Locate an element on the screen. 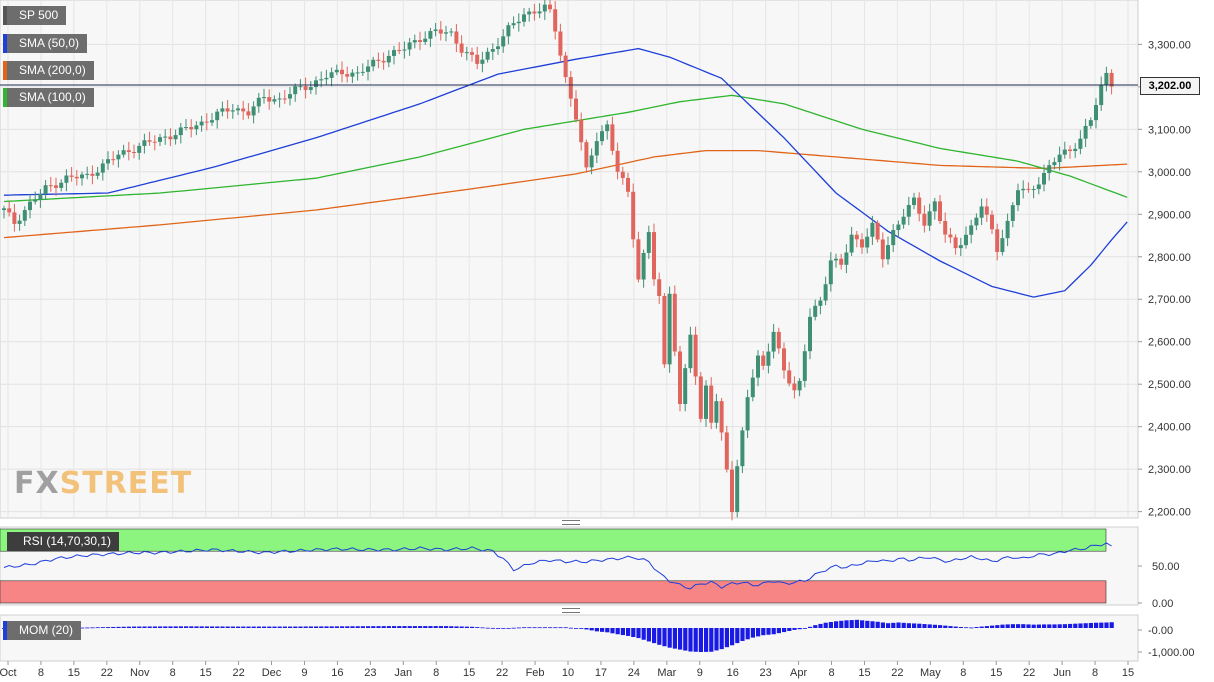 The height and width of the screenshot is (682, 1214). mom-panel is located at coordinates (569, 638).